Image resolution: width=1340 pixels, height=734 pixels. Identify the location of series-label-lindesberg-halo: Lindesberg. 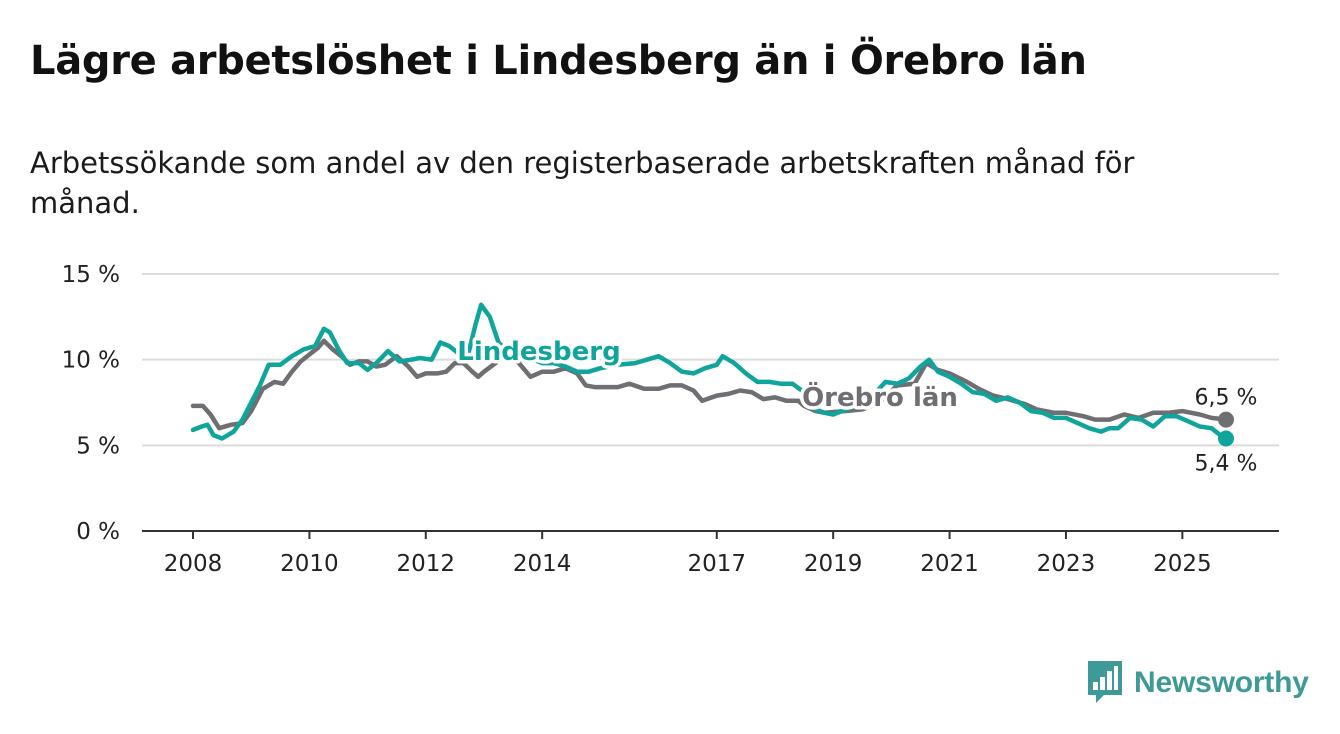
(538, 352).